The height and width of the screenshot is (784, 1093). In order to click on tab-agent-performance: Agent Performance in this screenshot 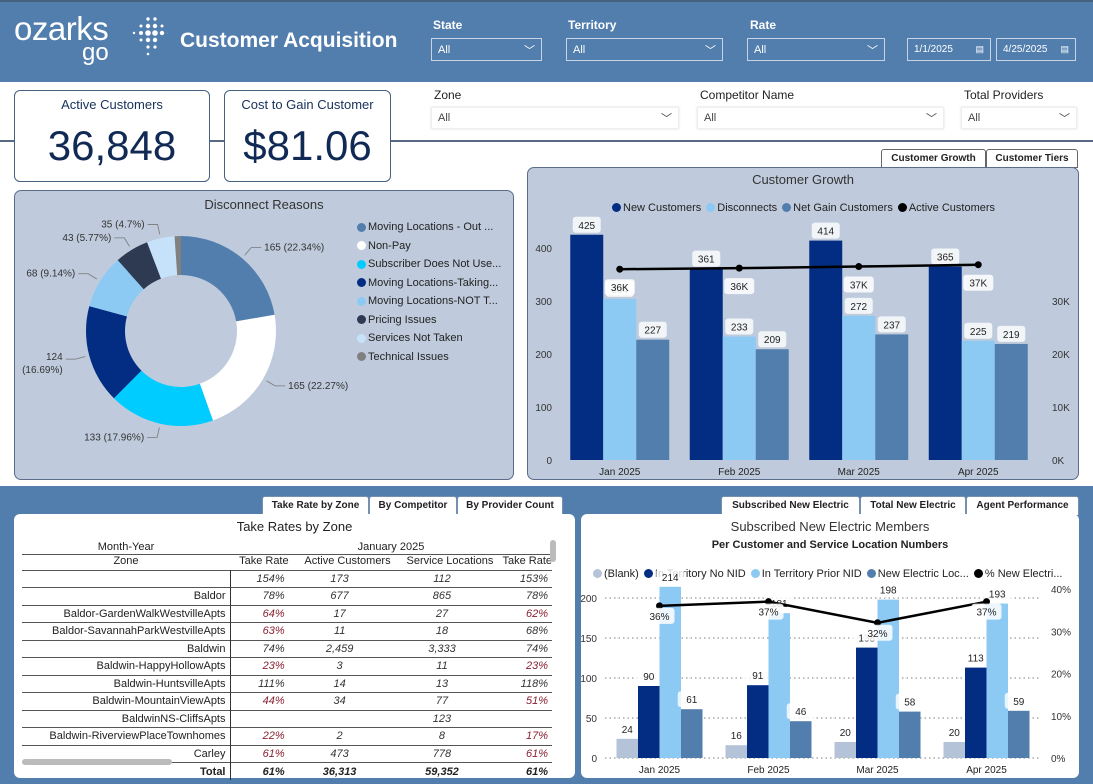, I will do `click(1022, 505)`.